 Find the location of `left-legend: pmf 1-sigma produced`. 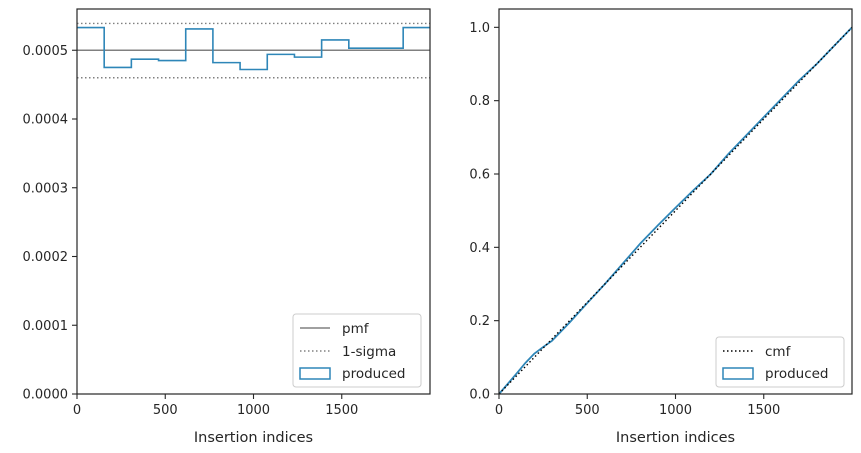

left-legend: pmf 1-sigma produced is located at coordinates (357, 350).